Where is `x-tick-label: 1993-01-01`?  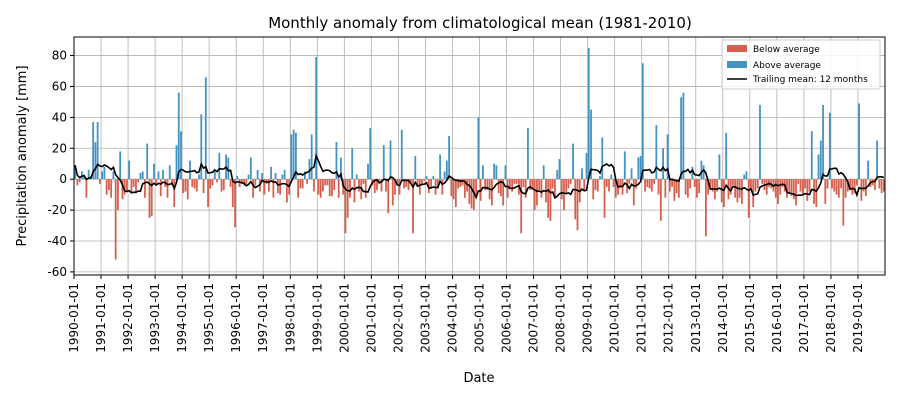
x-tick-label: 1993-01-01 is located at coordinates (155, 318).